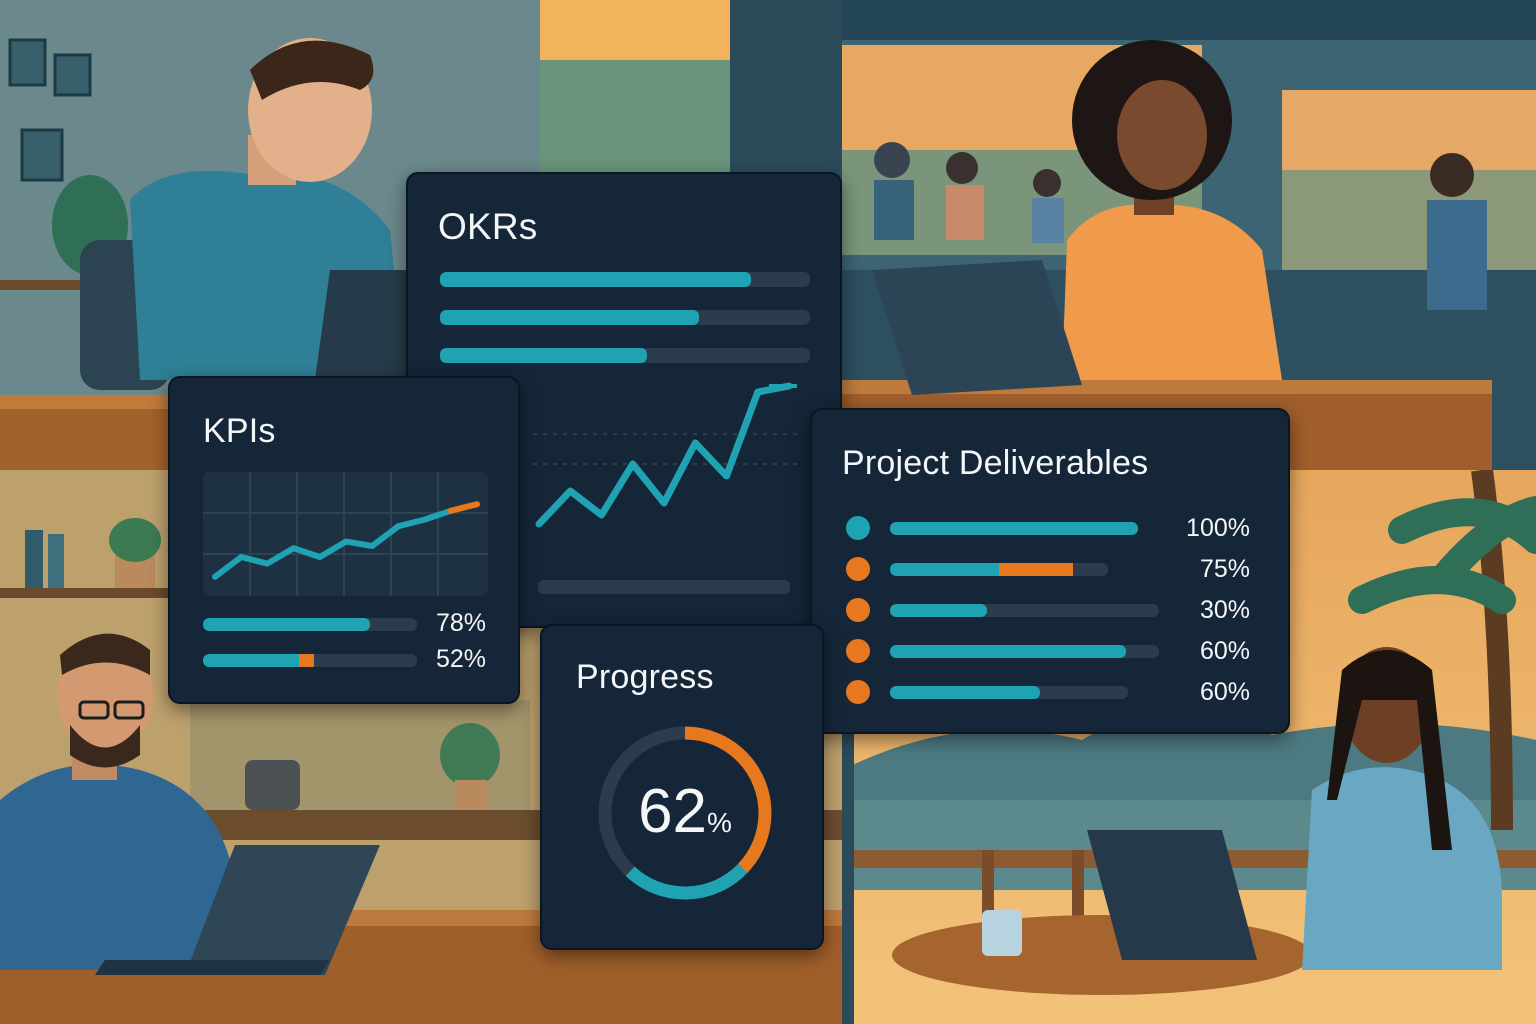  I want to click on progress-ring-arc-secondary, so click(685, 813).